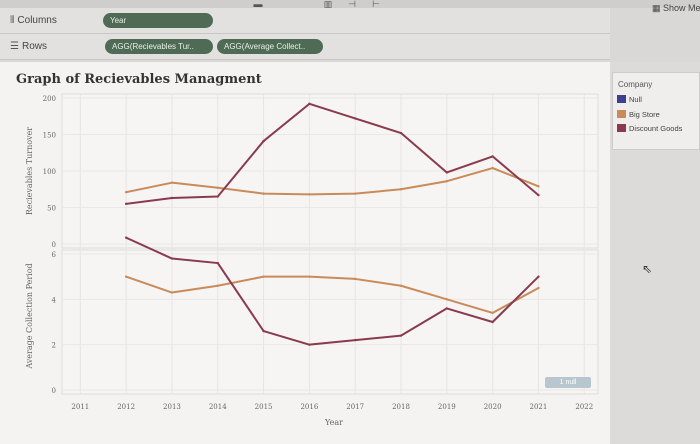 Image resolution: width=700 pixels, height=444 pixels. I want to click on show-me-label: Show Me, so click(681, 8).